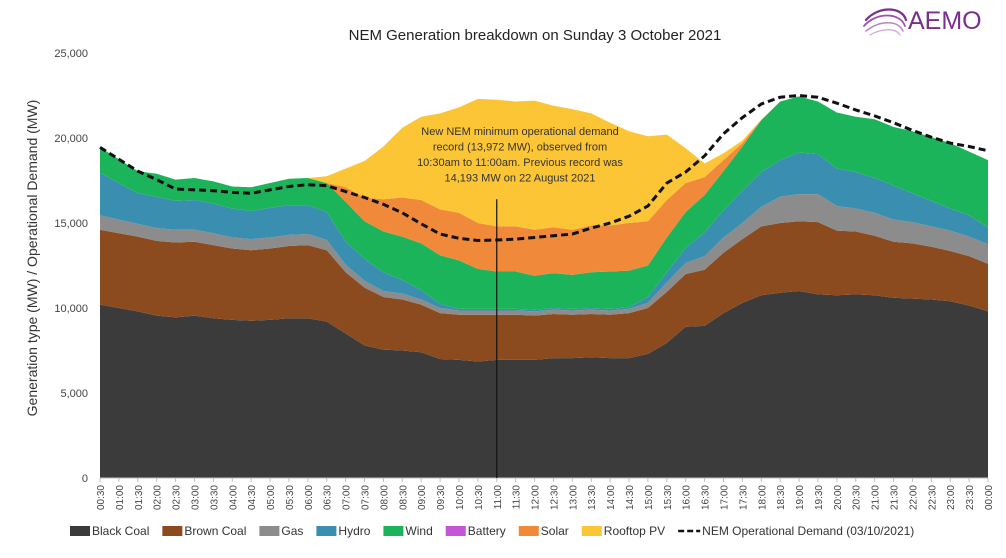 This screenshot has height=558, width=1006. Describe the element at coordinates (743, 497) in the screenshot. I see `x-tick-label: 17:30` at that location.